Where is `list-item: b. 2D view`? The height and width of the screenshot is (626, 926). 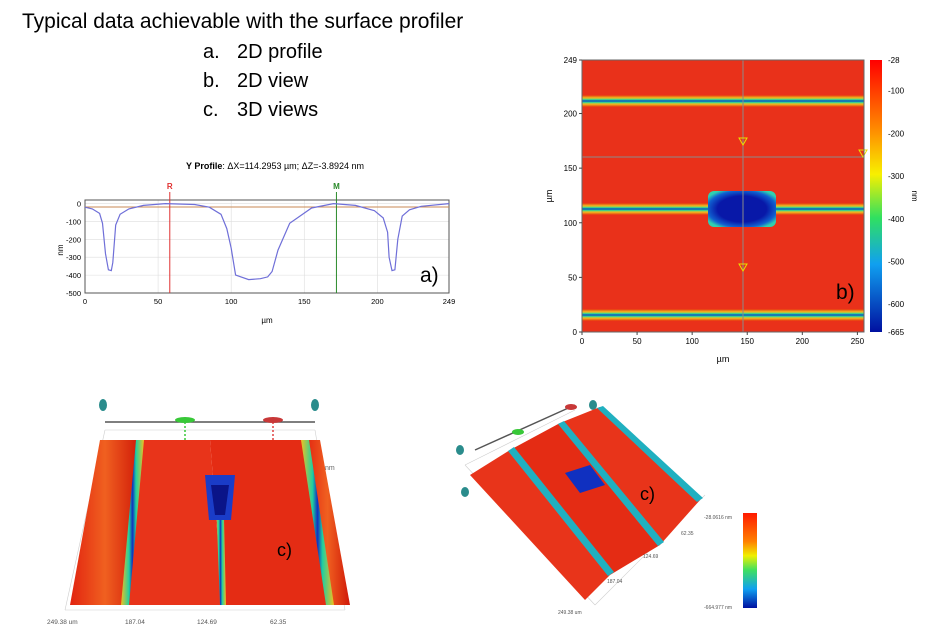
list-item: b. 2D view is located at coordinates (263, 81).